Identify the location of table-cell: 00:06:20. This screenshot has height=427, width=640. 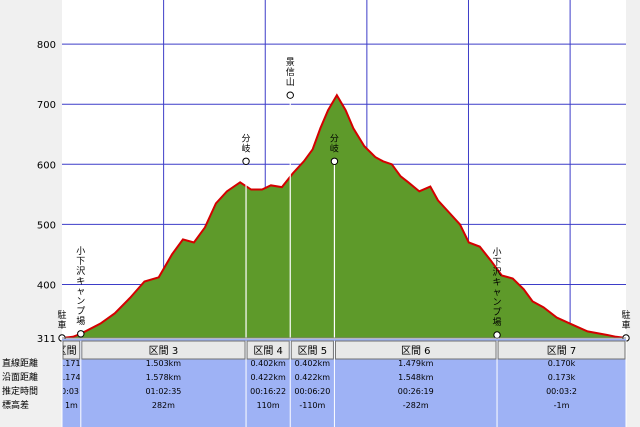
(312, 391).